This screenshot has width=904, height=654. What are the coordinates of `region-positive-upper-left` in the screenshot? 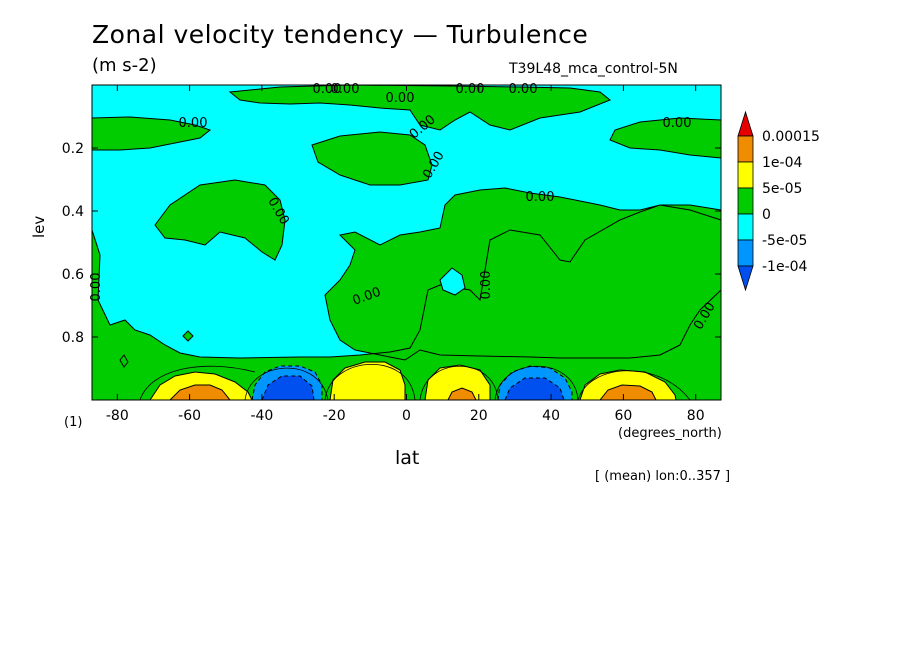 It's located at (220, 220).